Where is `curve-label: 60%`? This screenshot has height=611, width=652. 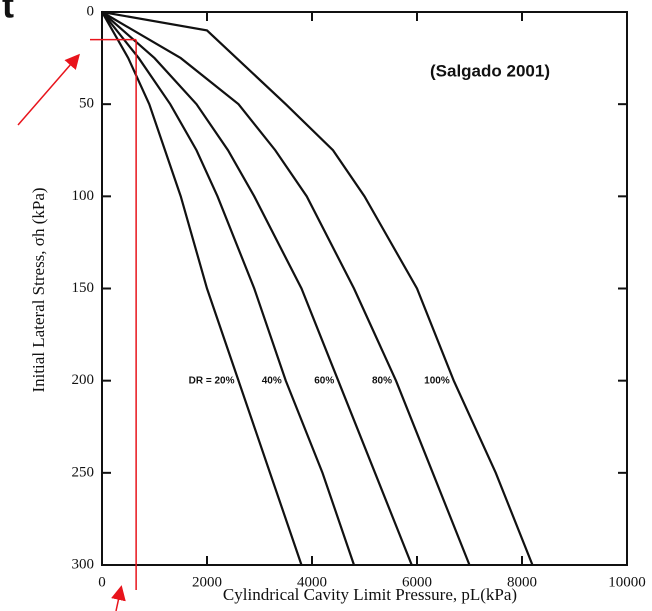 curve-label: 60% is located at coordinates (324, 380).